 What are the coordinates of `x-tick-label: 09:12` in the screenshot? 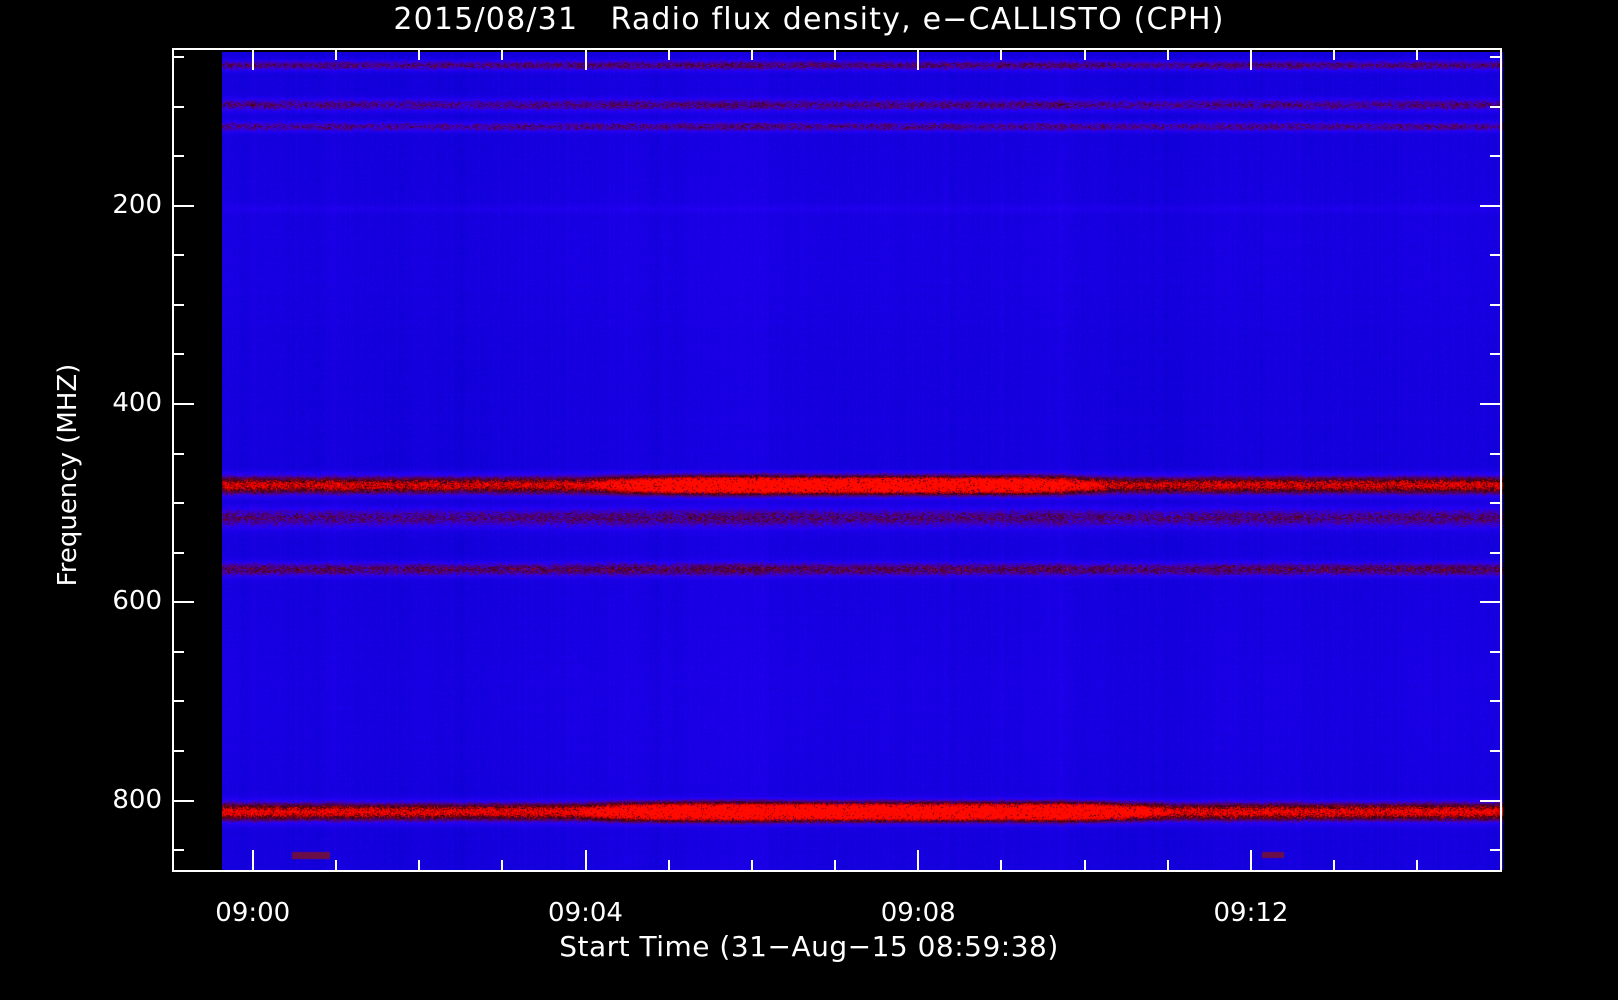 It's located at (1251, 913).